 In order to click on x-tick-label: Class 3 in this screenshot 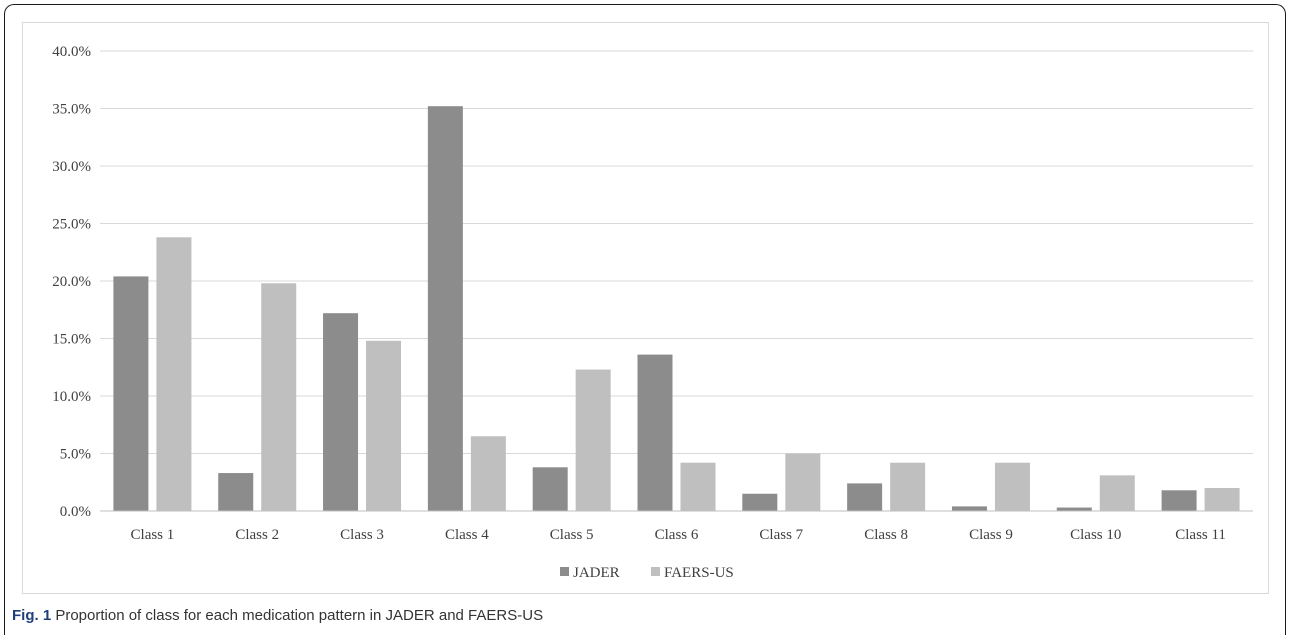, I will do `click(362, 535)`.